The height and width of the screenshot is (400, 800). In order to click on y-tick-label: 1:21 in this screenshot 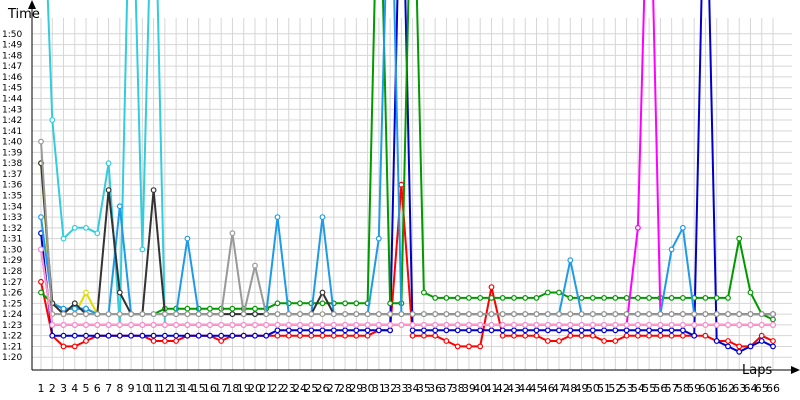, I will do `click(12, 347)`.